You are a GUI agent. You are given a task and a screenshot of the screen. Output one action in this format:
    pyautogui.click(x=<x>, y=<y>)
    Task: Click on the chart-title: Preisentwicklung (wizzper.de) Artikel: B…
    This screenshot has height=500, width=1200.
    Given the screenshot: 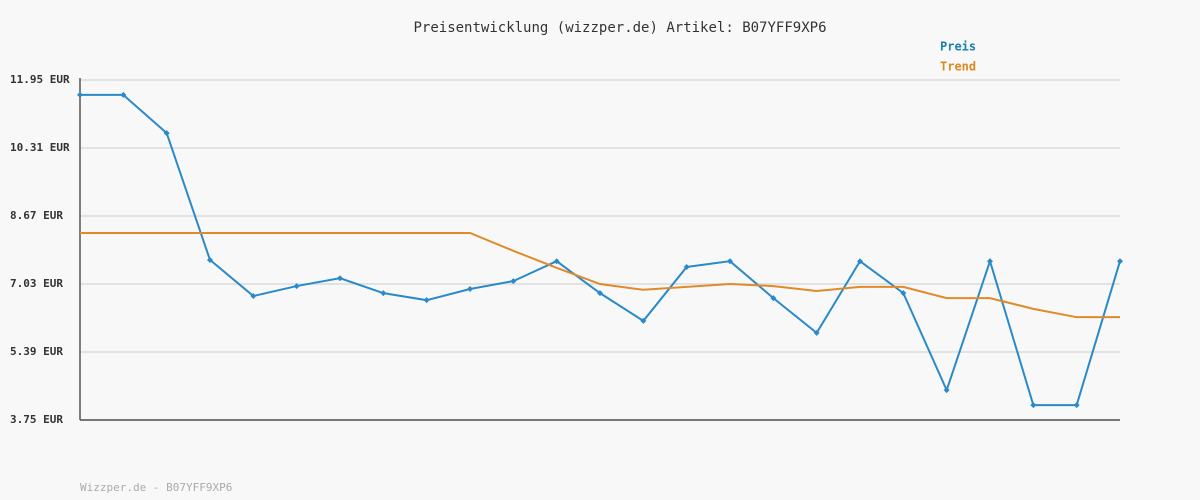 What is the action you would take?
    pyautogui.click(x=619, y=28)
    